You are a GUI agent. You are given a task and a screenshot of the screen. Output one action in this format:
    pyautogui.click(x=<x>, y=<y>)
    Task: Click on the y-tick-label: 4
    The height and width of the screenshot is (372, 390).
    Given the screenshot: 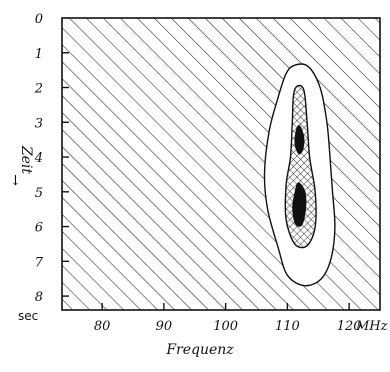 What is the action you would take?
    pyautogui.click(x=38, y=158)
    